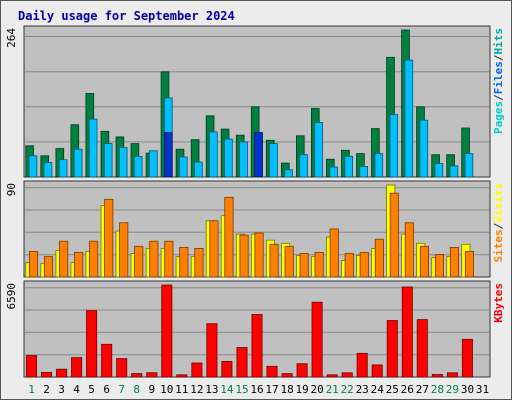 The image size is (512, 400). Describe the element at coordinates (437, 389) in the screenshot. I see `x-tick-day-28: 28` at that location.